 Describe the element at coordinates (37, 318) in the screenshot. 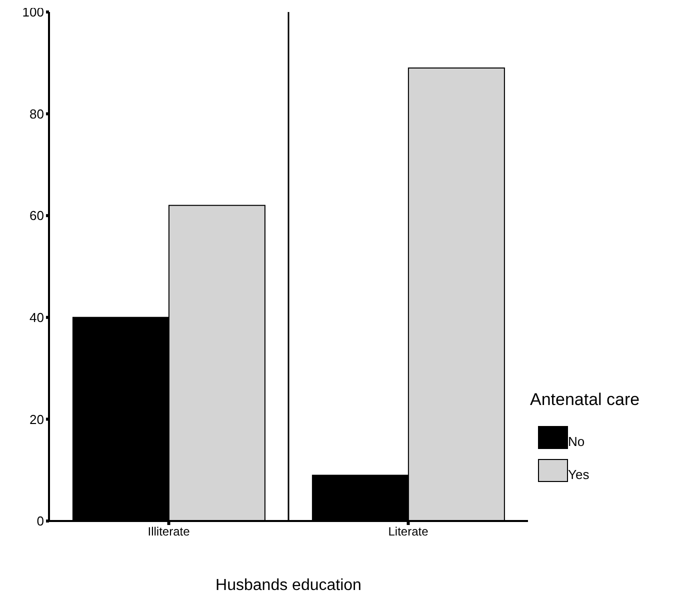

I see `y-tick-label: 40` at that location.